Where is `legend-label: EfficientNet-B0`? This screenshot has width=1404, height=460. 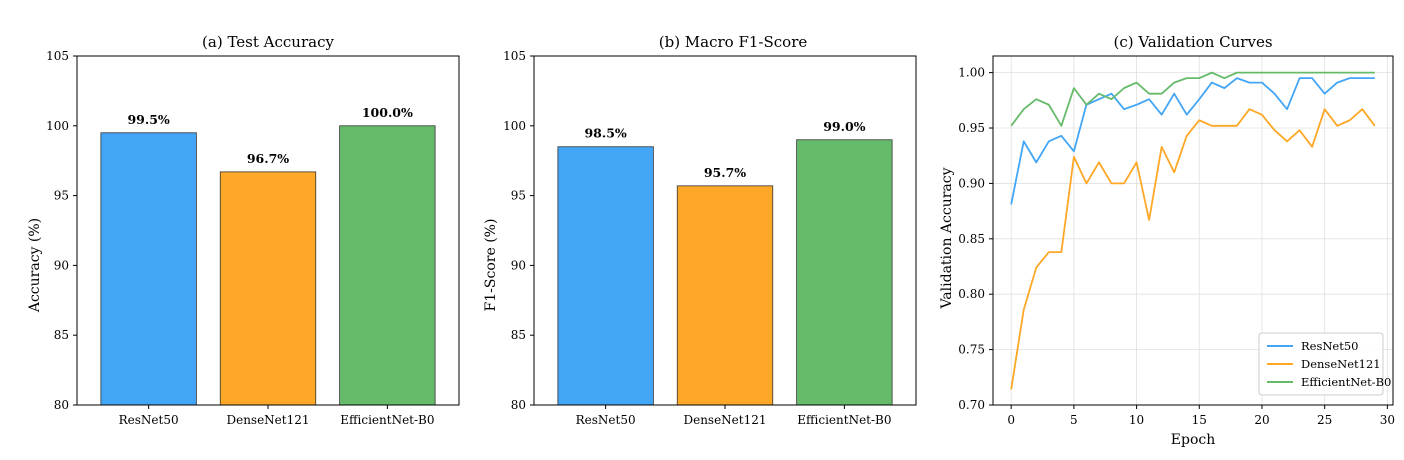 legend-label: EfficientNet-B0 is located at coordinates (1346, 382).